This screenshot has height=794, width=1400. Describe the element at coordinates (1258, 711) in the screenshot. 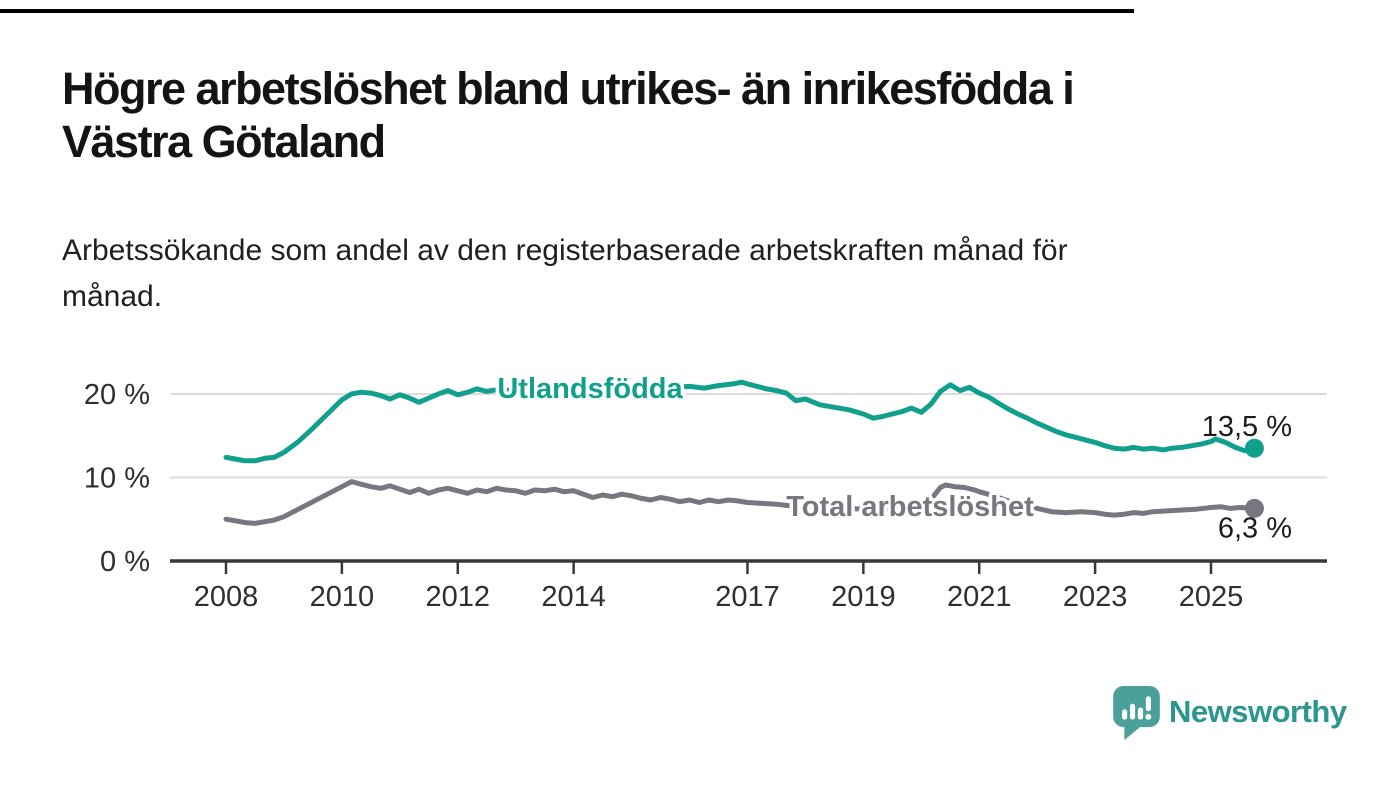

I see `newsworthy-wordmark: Newsworthy` at that location.